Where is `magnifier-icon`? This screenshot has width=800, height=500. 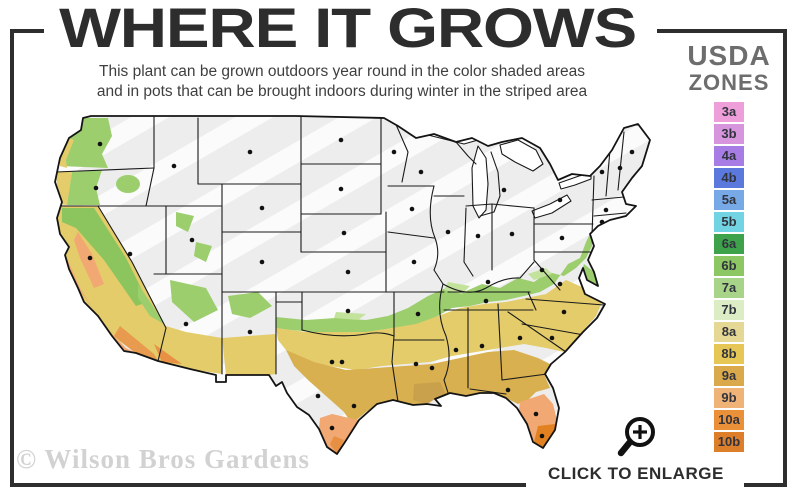
magnifier-icon is located at coordinates (637, 437).